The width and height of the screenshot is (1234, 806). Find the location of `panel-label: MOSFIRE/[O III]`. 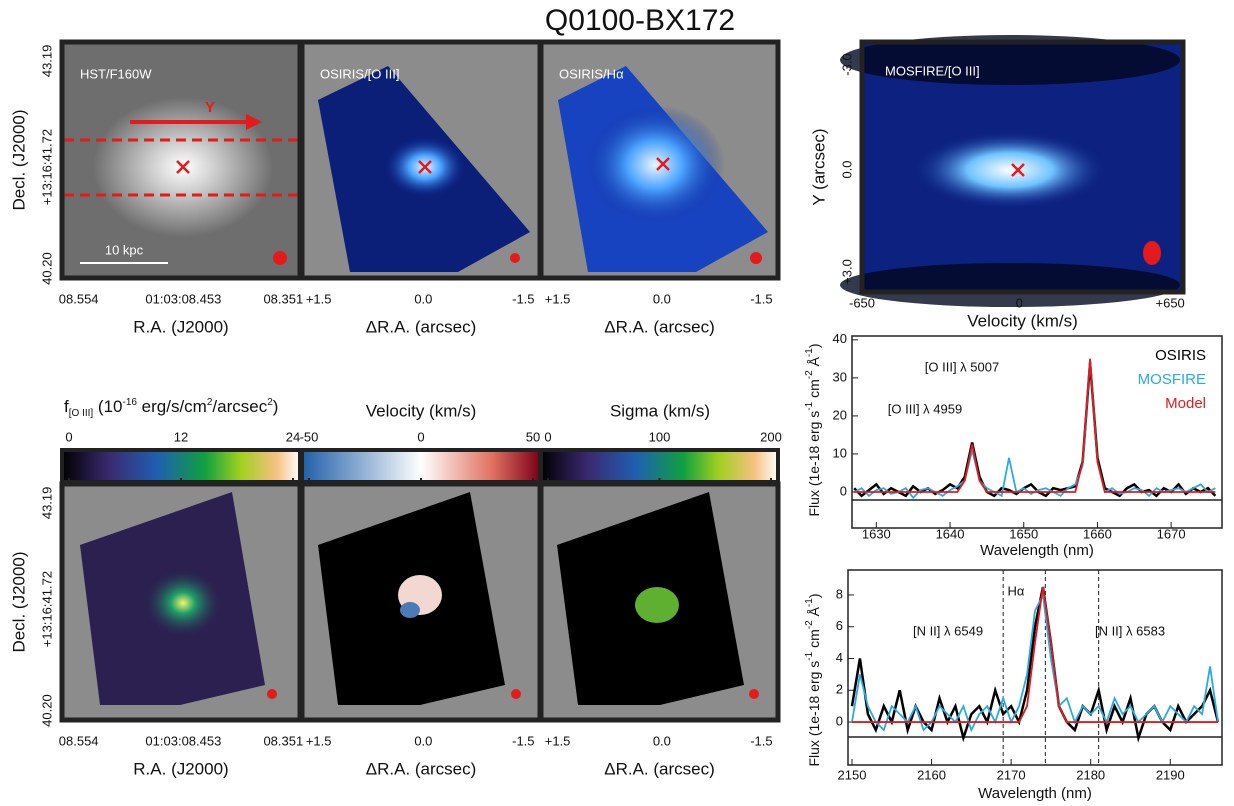

panel-label: MOSFIRE/[O III] is located at coordinates (932, 70).